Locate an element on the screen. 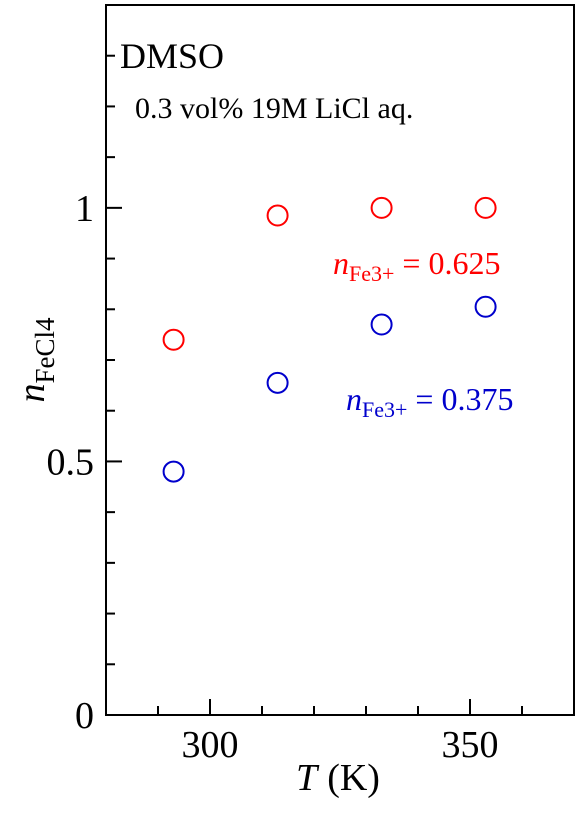 The height and width of the screenshot is (815, 581). x-tick-label: 300 is located at coordinates (210, 745).